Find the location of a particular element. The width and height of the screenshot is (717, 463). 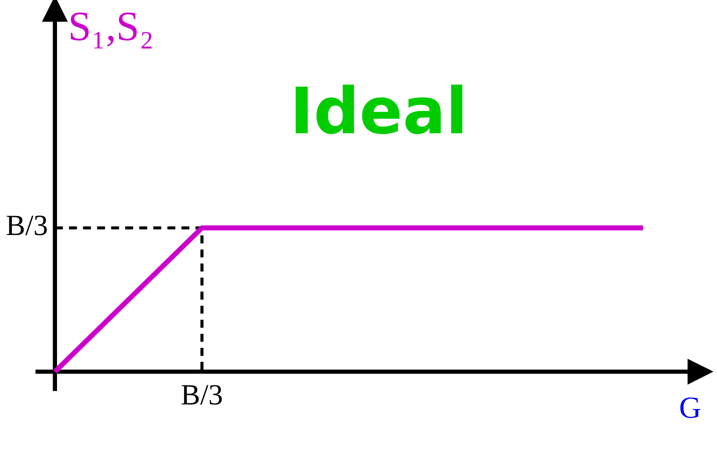

annotation: B/3 is located at coordinates (26, 226).